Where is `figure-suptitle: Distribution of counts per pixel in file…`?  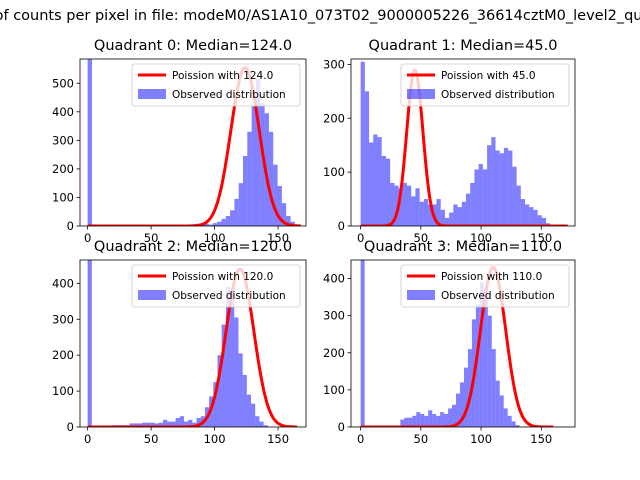 figure-suptitle: Distribution of counts per pixel in file… is located at coordinates (320, 16).